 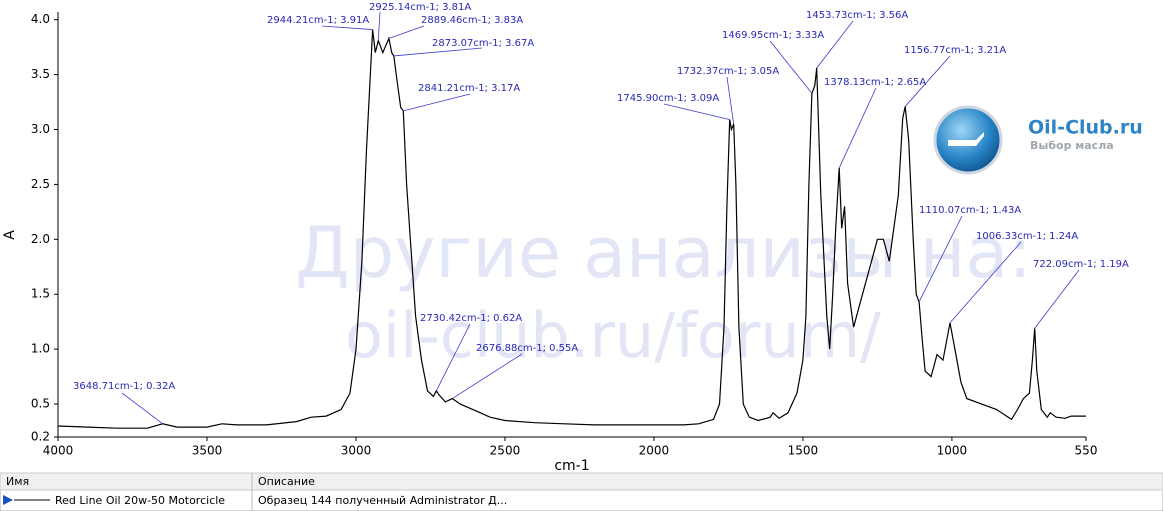 What do you see at coordinates (1086, 451) in the screenshot?
I see `x-tick-label: 550` at bounding box center [1086, 451].